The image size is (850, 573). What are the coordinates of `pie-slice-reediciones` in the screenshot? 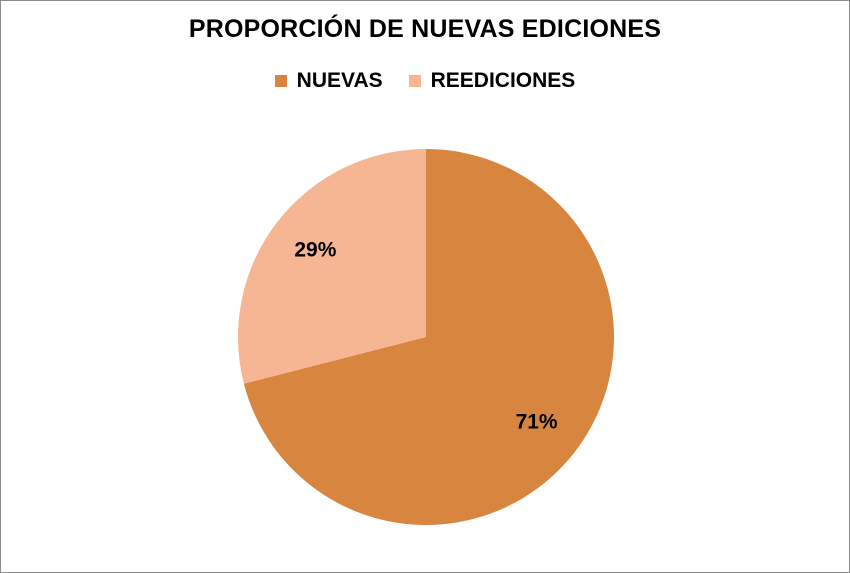 It's located at (332, 266).